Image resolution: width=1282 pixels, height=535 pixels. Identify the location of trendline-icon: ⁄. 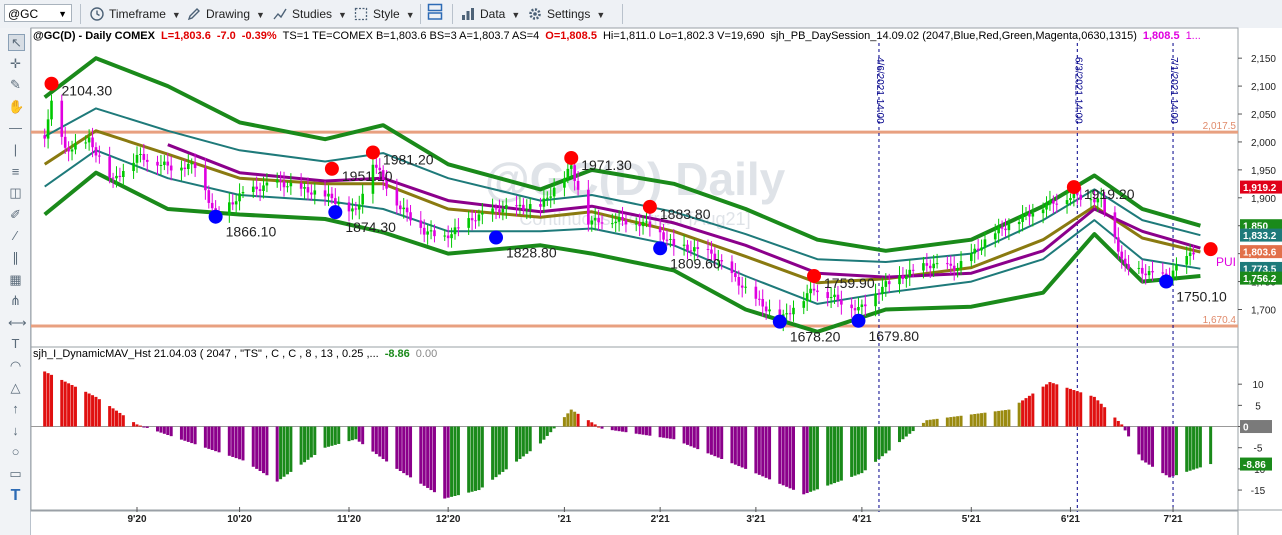
(15, 236).